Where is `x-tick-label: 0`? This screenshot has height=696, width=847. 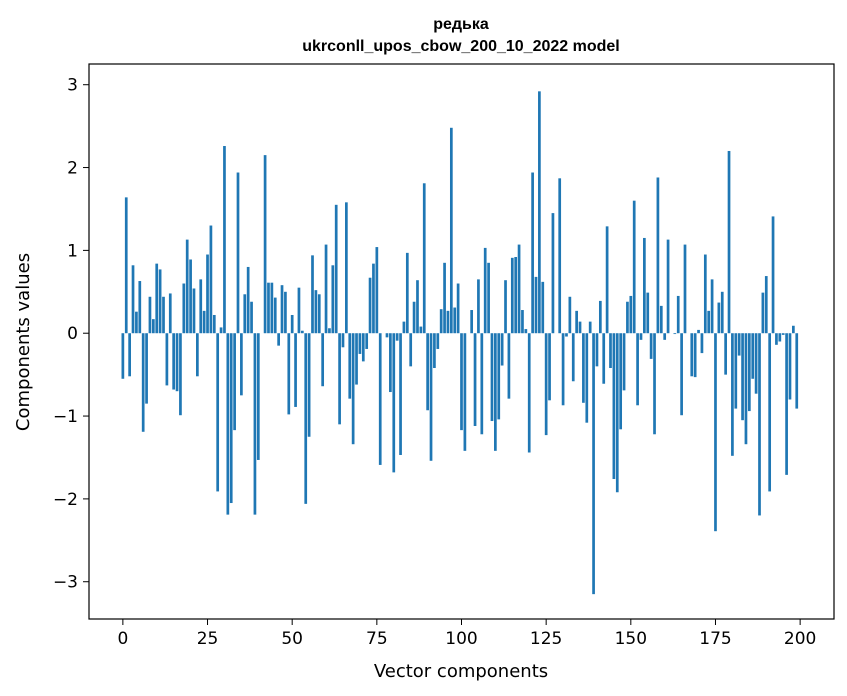 x-tick-label: 0 is located at coordinates (122, 639).